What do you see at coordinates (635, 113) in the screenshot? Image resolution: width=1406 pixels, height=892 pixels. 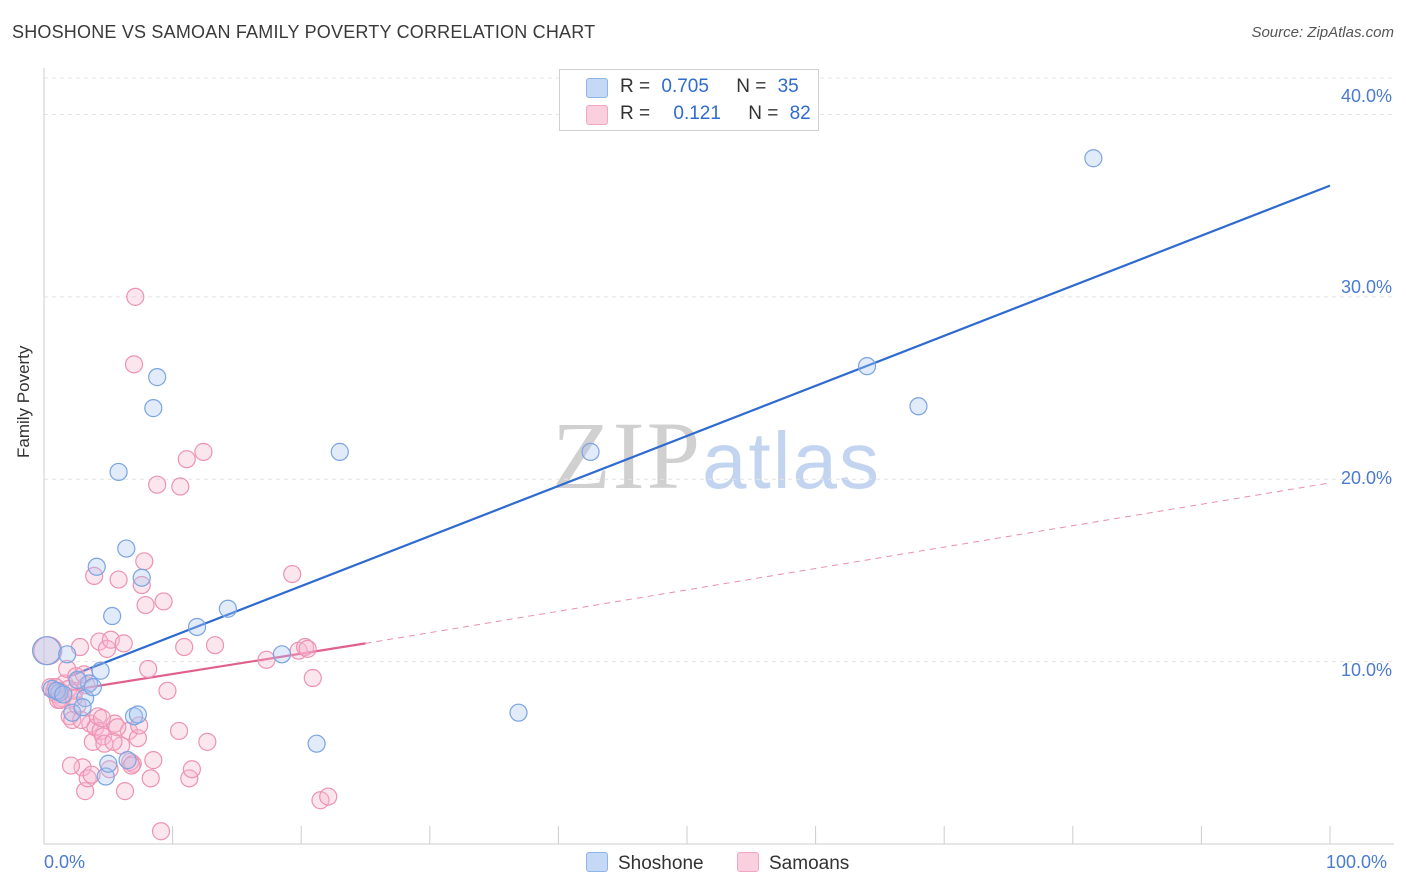 I see `legend-r-label: R =` at bounding box center [635, 113].